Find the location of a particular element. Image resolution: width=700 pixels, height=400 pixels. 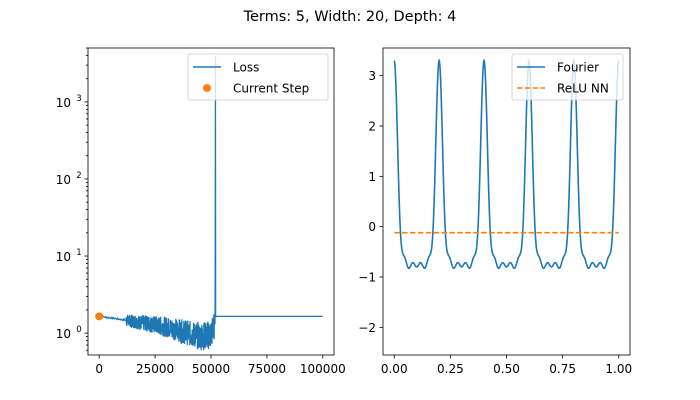

left-y-tick-exponent: 0 is located at coordinates (78, 330).